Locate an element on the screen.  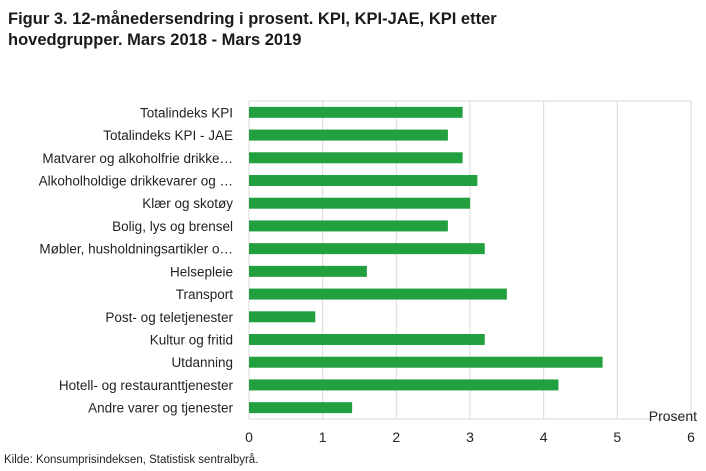
x-tick-label: 4 is located at coordinates (544, 437).